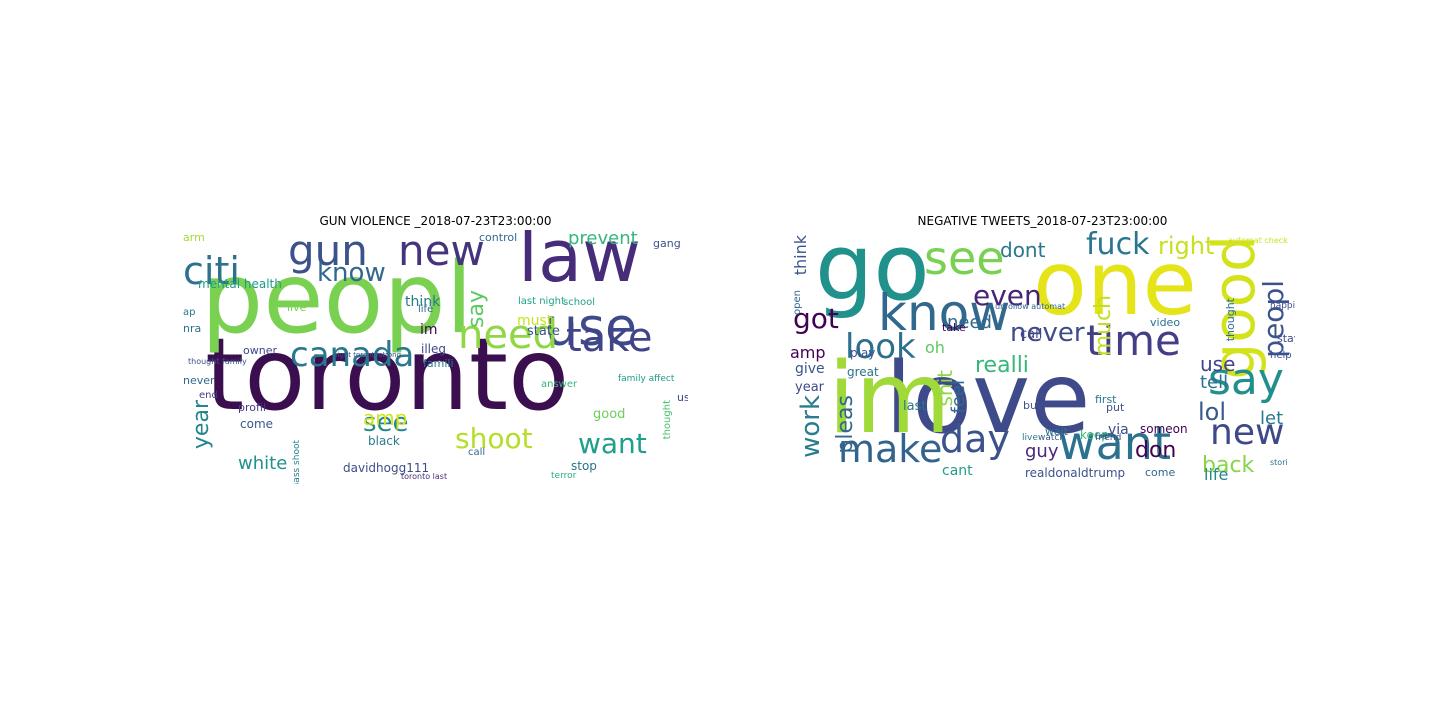 The width and height of the screenshot is (1440, 720). Describe the element at coordinates (1007, 295) in the screenshot. I see `cloud-word: even` at that location.